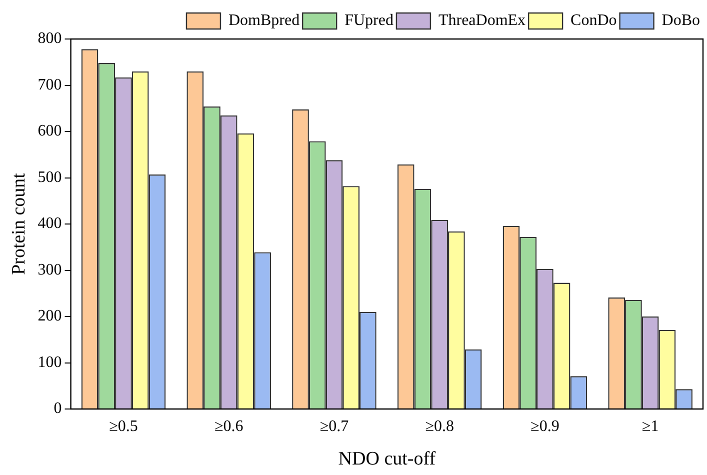 The height and width of the screenshot is (475, 707). Describe the element at coordinates (334, 426) in the screenshot. I see `x-tick-label: ≥0.7` at that location.